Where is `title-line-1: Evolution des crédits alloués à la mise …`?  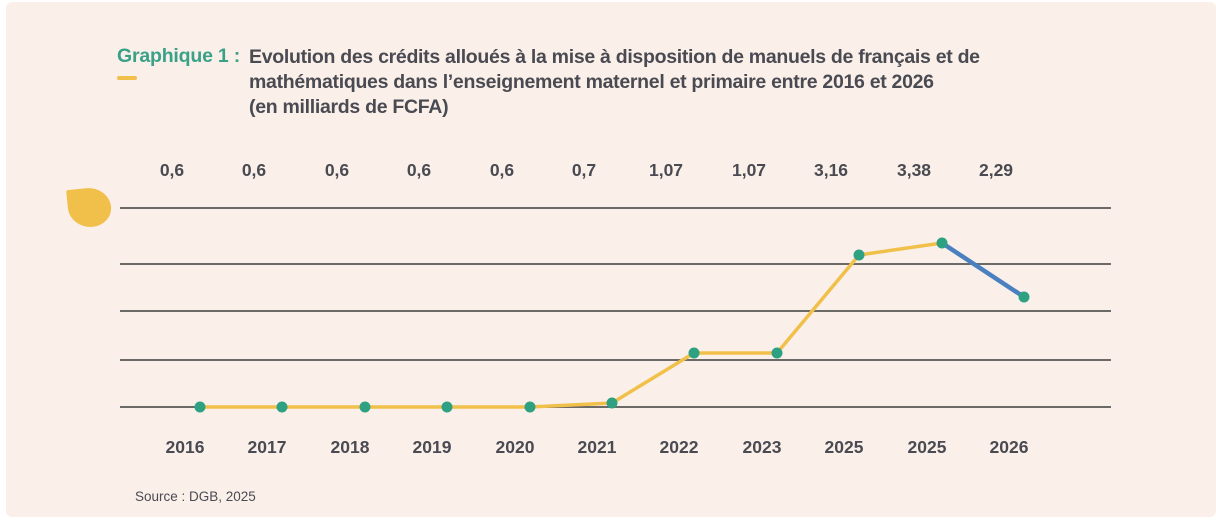
title-line-1: Evolution des crédits alloués à la mise … is located at coordinates (614, 57).